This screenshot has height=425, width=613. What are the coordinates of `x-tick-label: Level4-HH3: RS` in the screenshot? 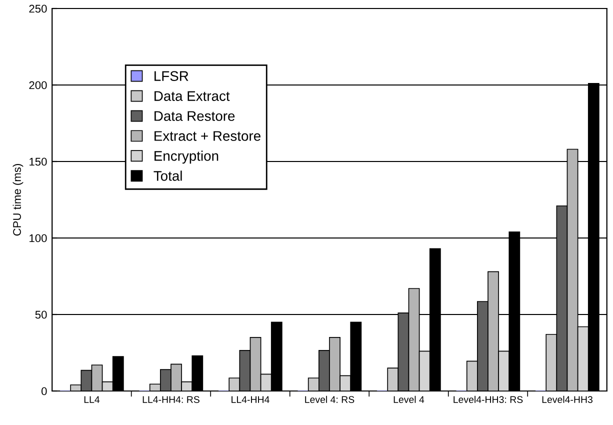 It's located at (488, 399).